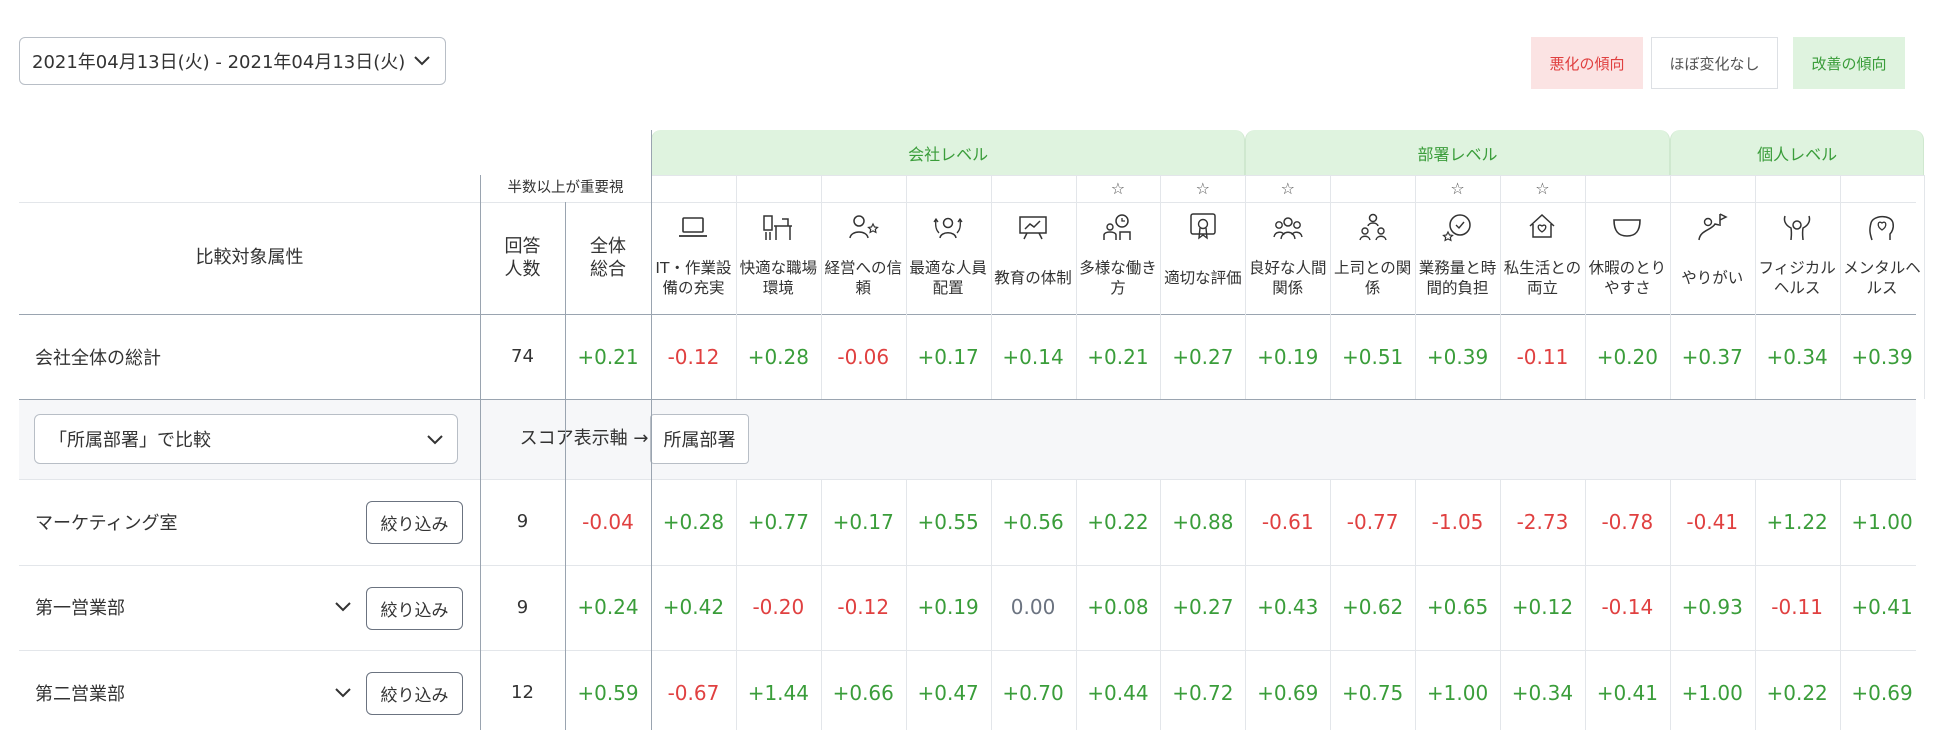 The width and height of the screenshot is (1934, 736). Describe the element at coordinates (130, 440) in the screenshot. I see `compare-select-value: 「所属部署」で比較` at that location.